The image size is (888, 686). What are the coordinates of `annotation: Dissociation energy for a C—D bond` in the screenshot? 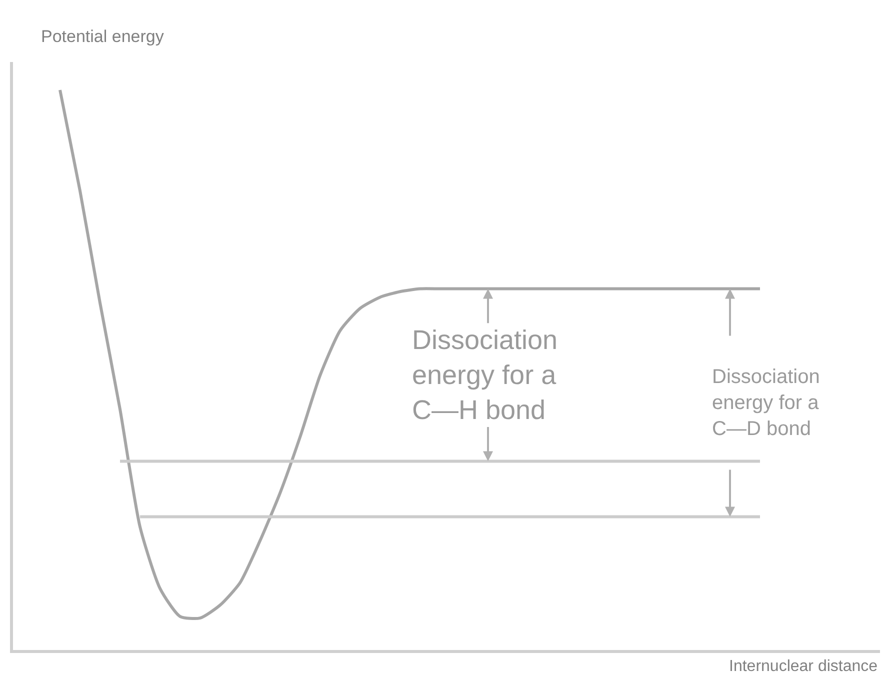 It's located at (766, 403).